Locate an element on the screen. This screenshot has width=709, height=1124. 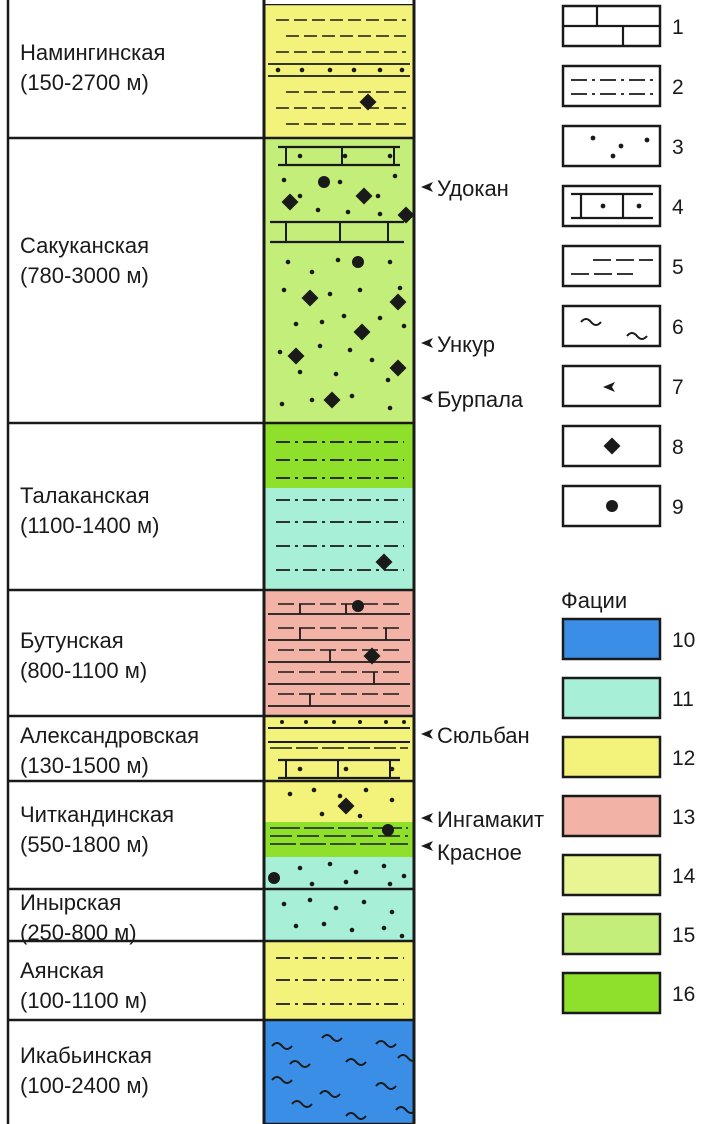
column-symbols is located at coordinates (341, 488).